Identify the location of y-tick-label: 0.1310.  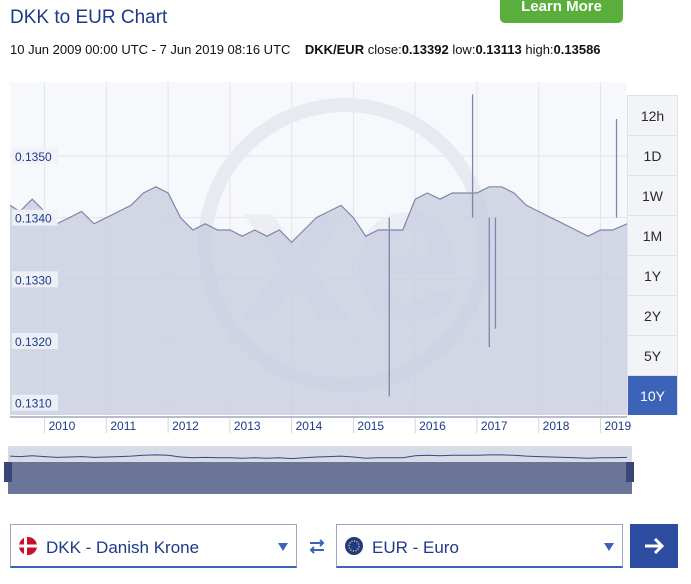
(33, 404).